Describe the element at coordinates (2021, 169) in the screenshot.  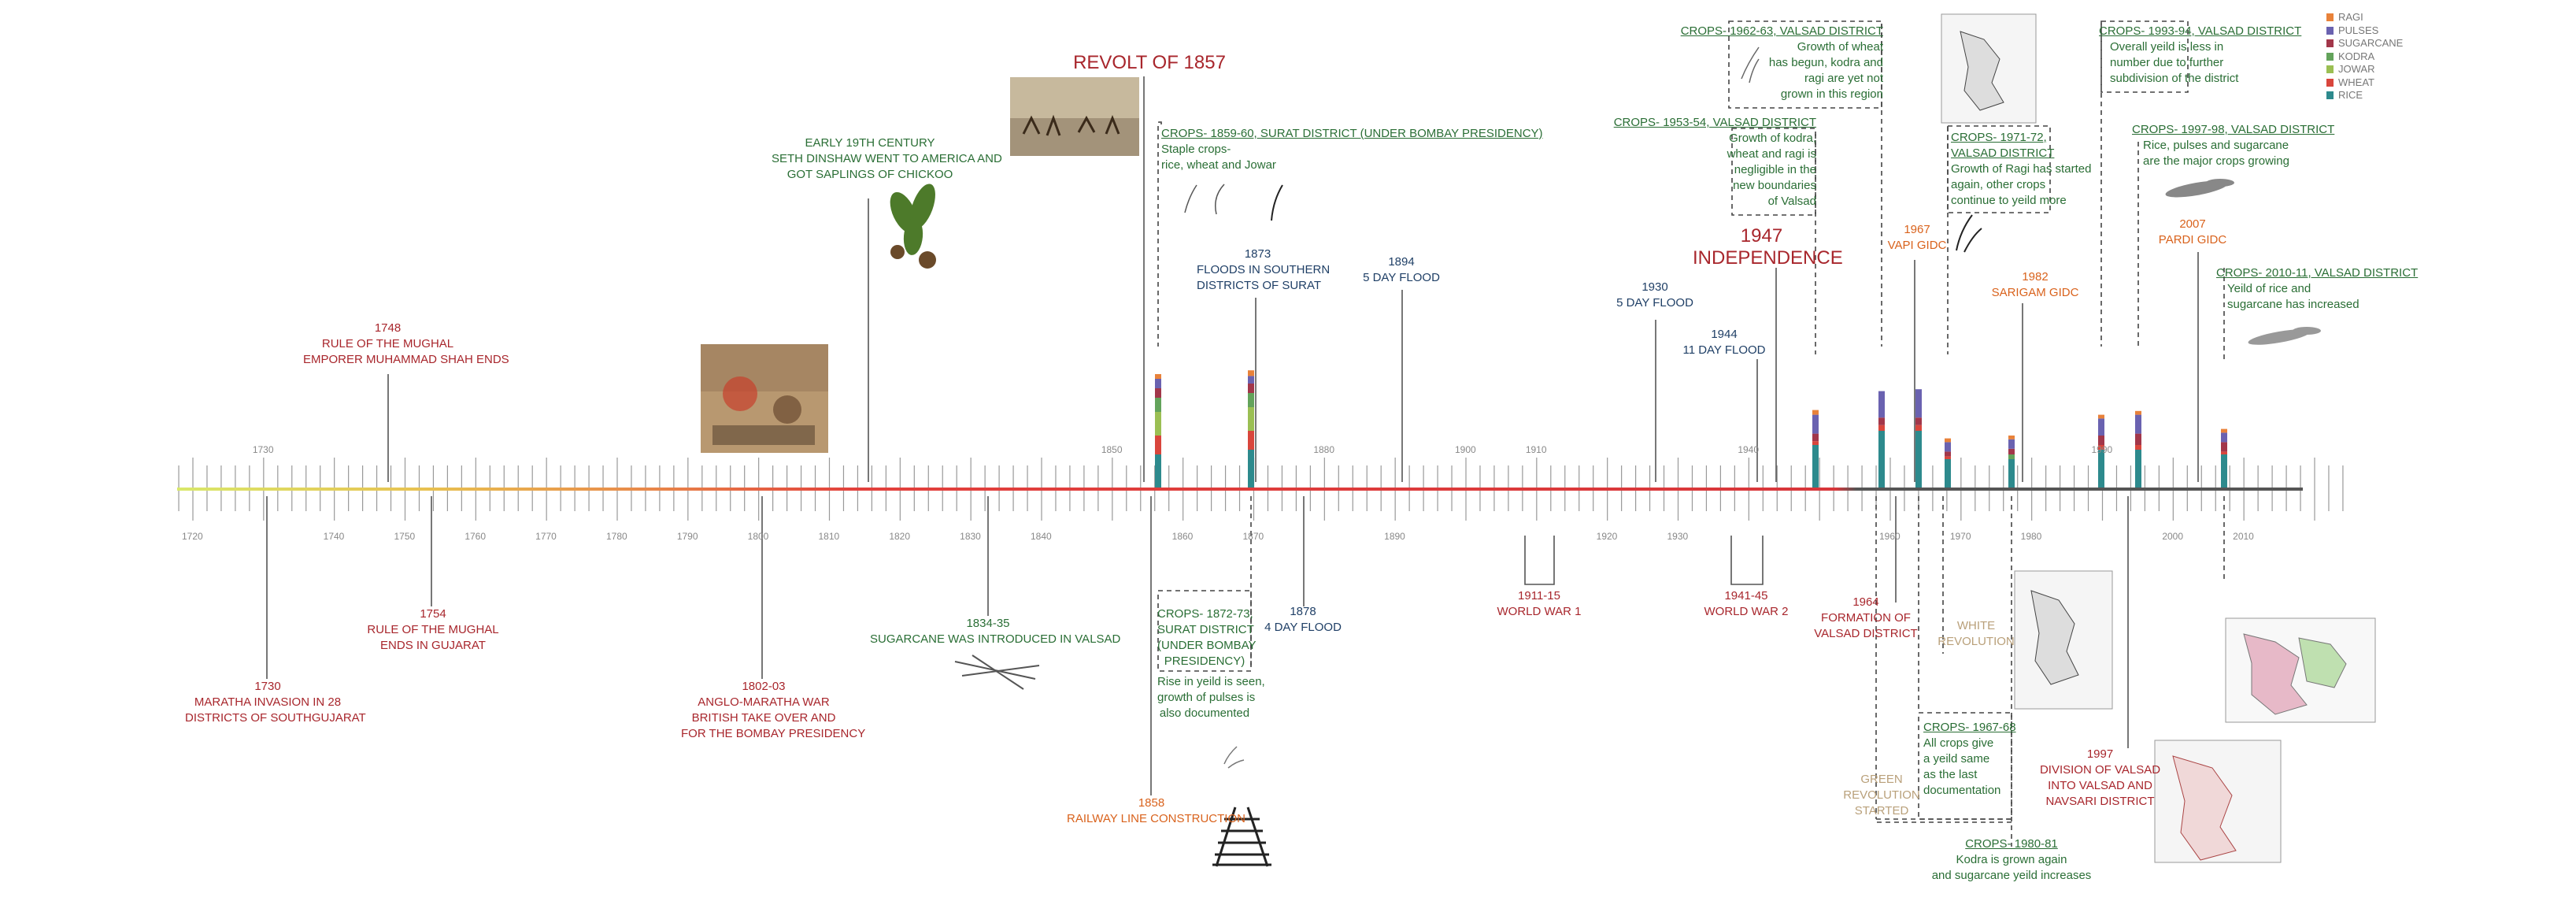
I see `crops-note-line: Growth of Ragi has started` at that location.